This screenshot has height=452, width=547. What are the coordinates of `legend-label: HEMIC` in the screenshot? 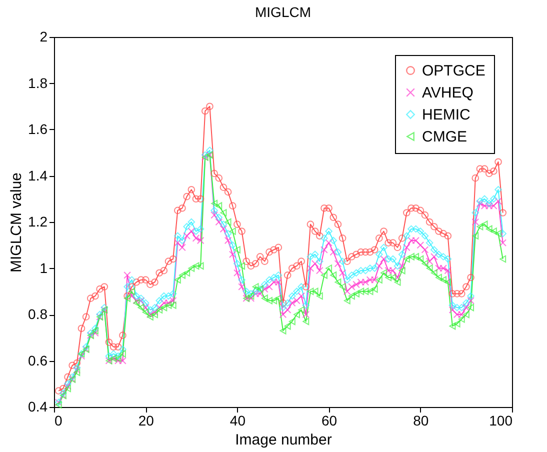 It's located at (446, 115).